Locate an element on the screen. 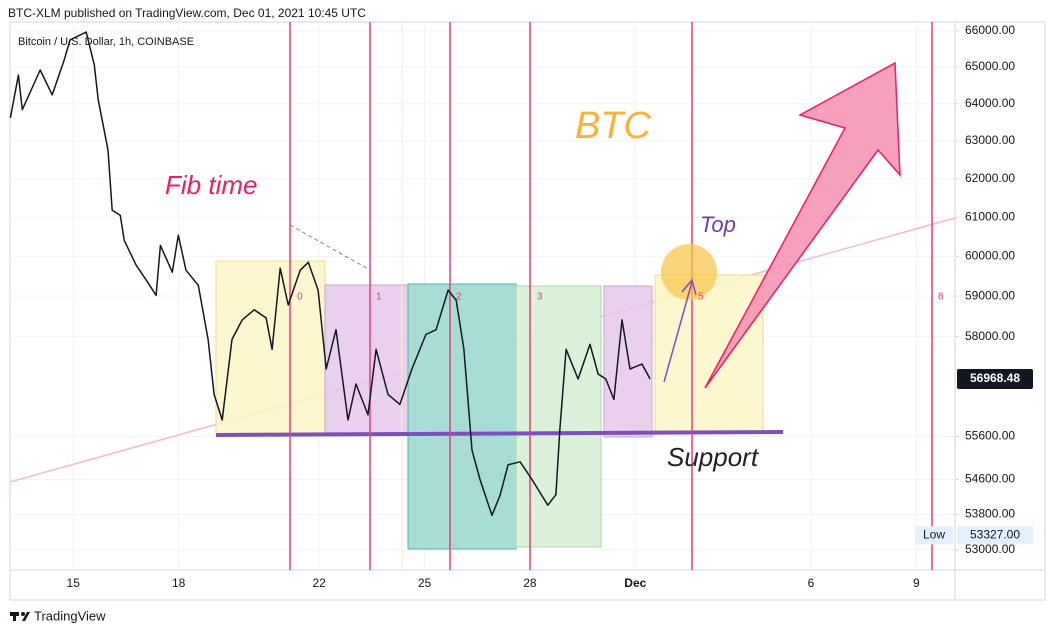  y-tick-label: 65000.00 is located at coordinates (990, 66).